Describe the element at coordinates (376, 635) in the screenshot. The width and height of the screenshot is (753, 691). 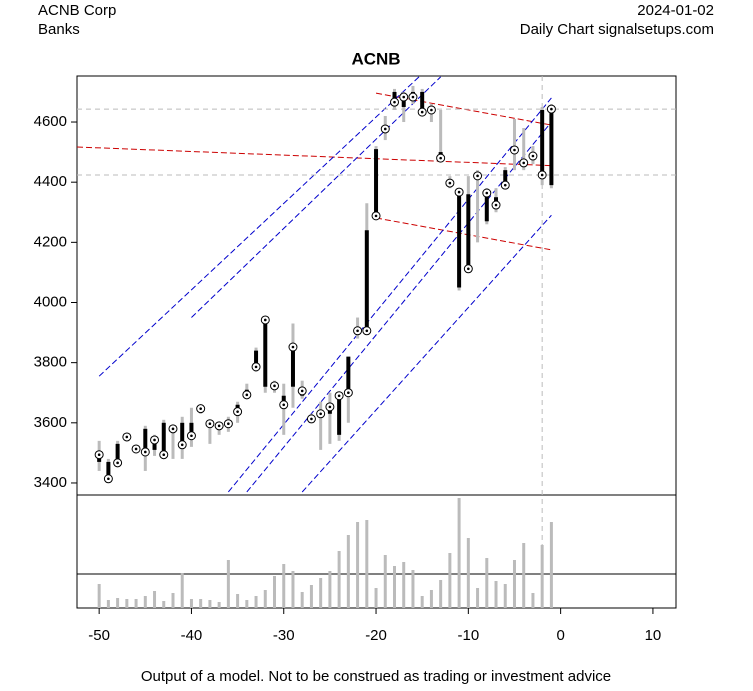
I see `x-tick-label: -20` at that location.